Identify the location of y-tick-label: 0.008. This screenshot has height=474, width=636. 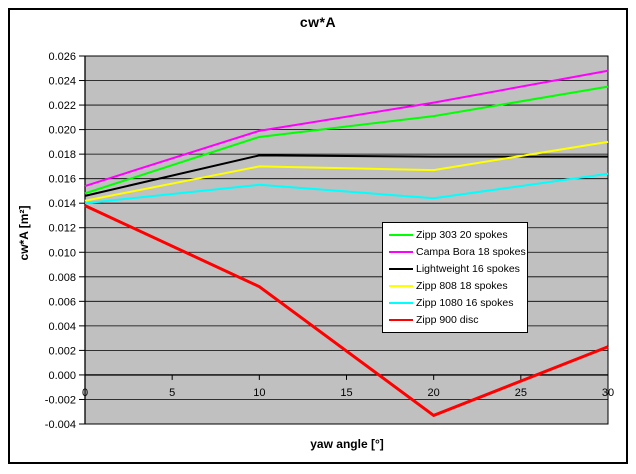
(62, 278).